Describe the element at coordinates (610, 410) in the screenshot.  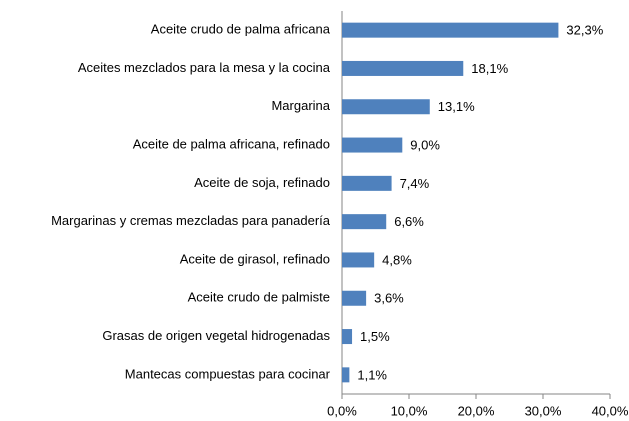
I see `x-tick-label: 40,0%` at that location.